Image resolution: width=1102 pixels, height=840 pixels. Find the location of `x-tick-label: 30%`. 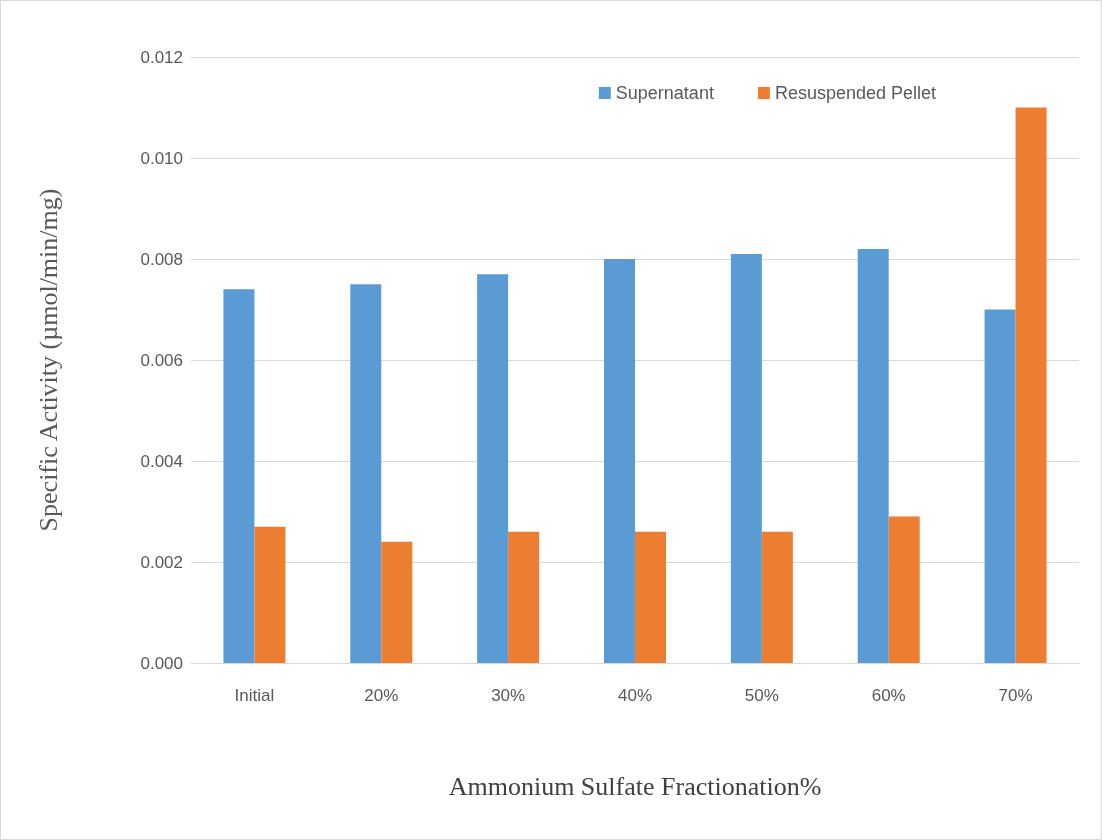

x-tick-label: 30% is located at coordinates (508, 695).